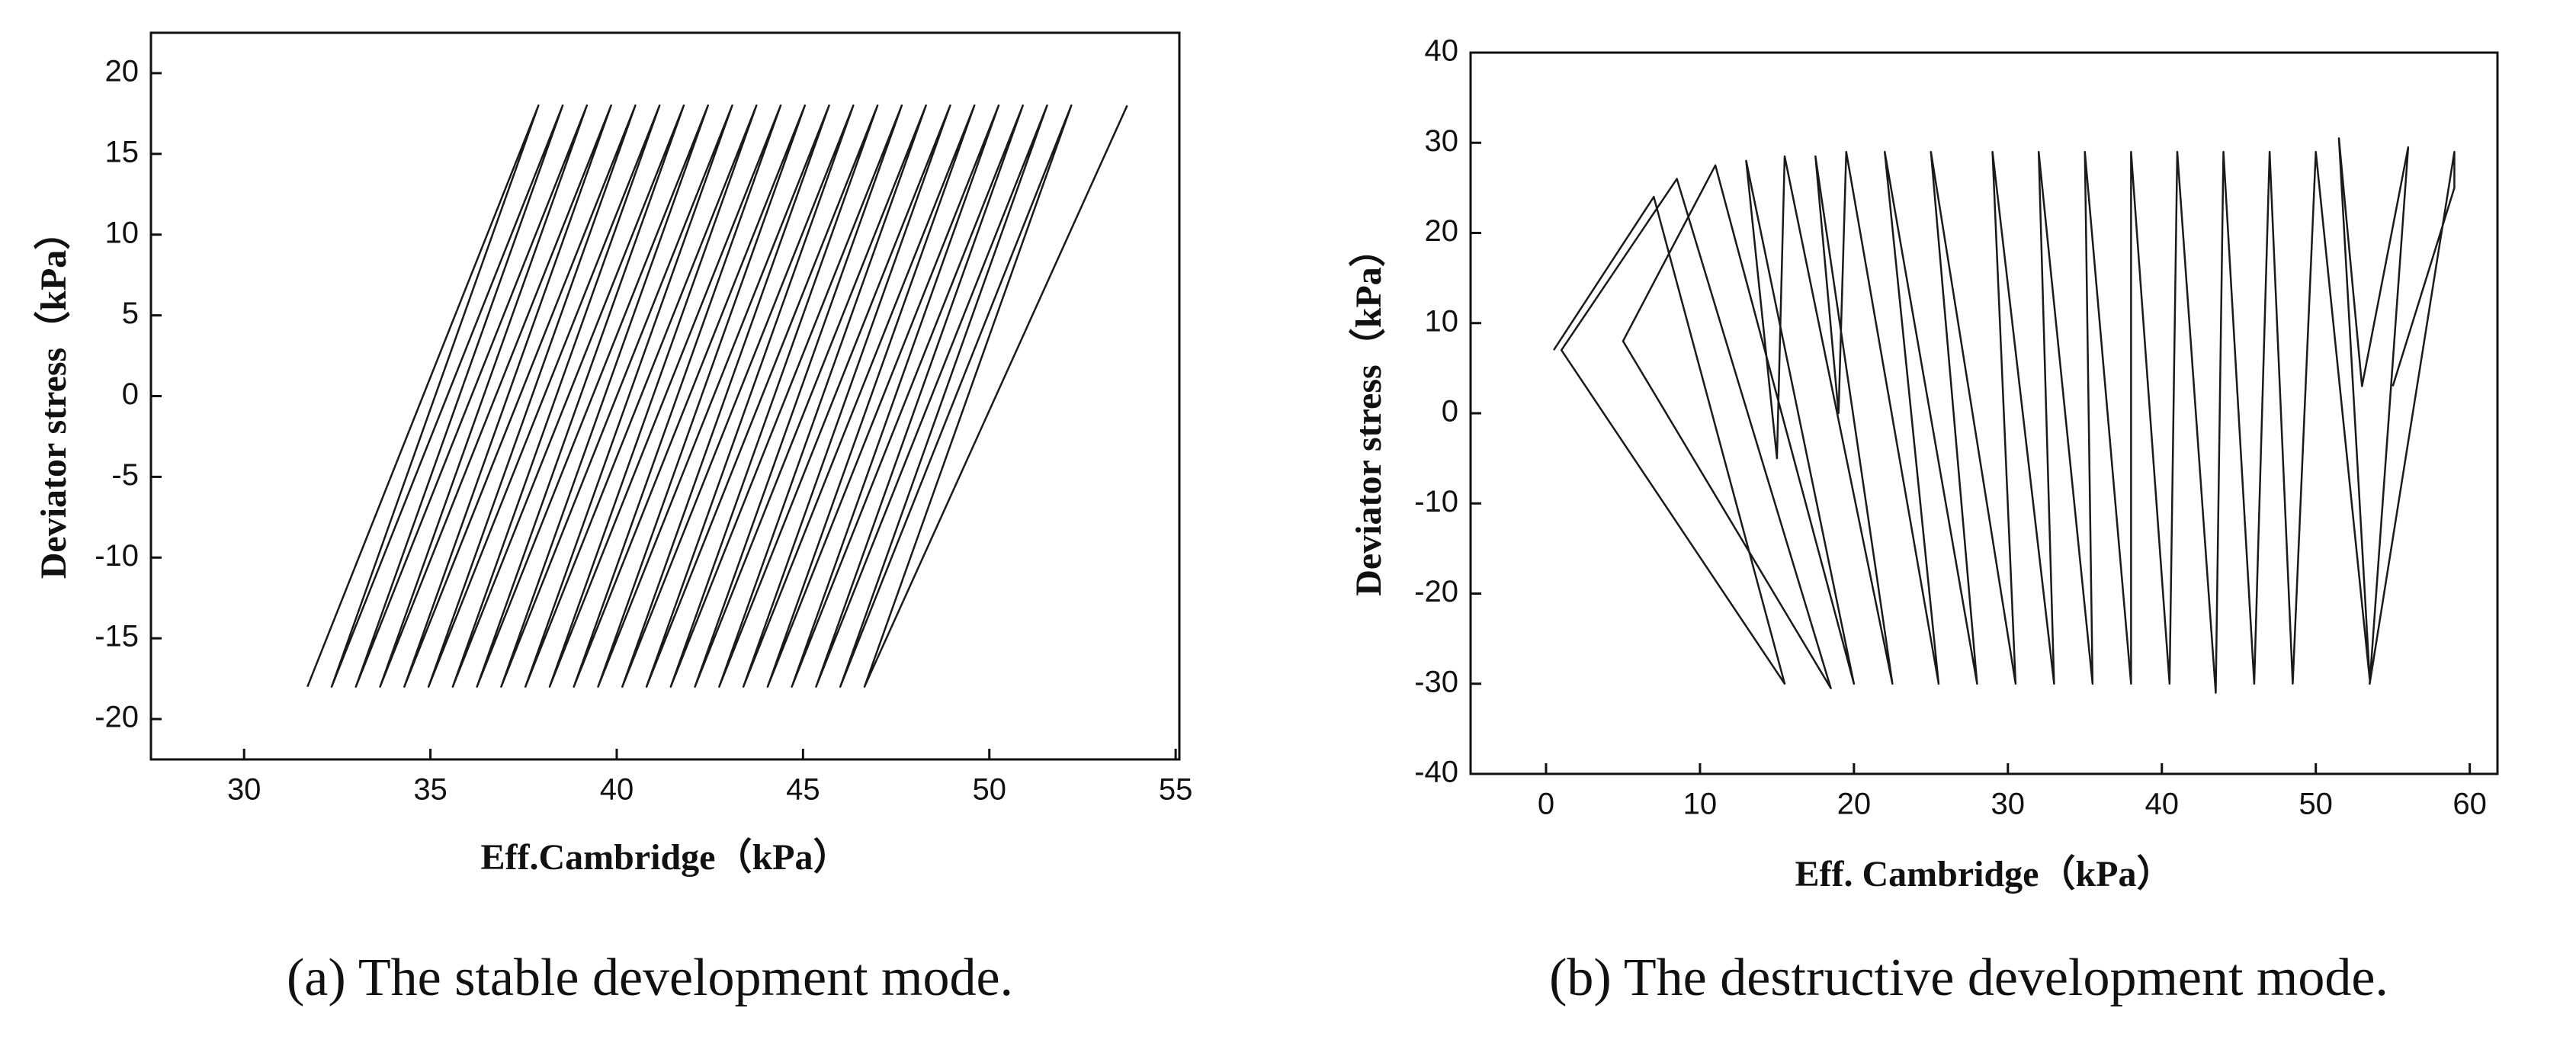  What do you see at coordinates (1700, 805) in the screenshot?
I see `x-tick-label: 10` at bounding box center [1700, 805].